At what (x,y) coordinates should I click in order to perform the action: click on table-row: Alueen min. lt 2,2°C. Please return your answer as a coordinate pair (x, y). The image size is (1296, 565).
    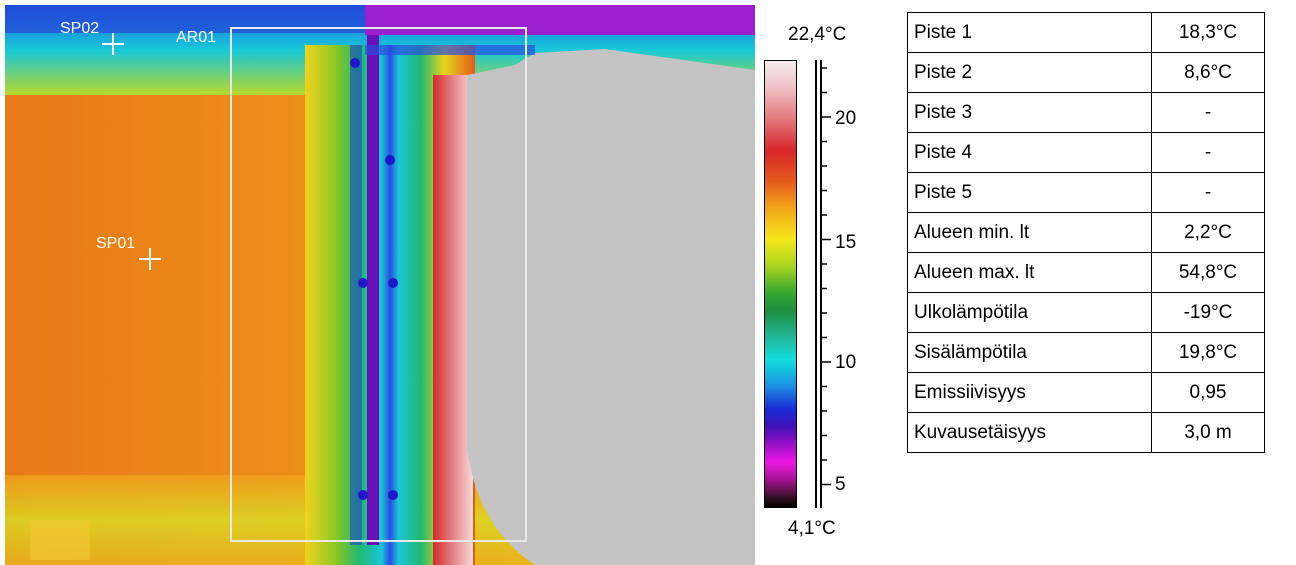
    Looking at the image, I should click on (1086, 232).